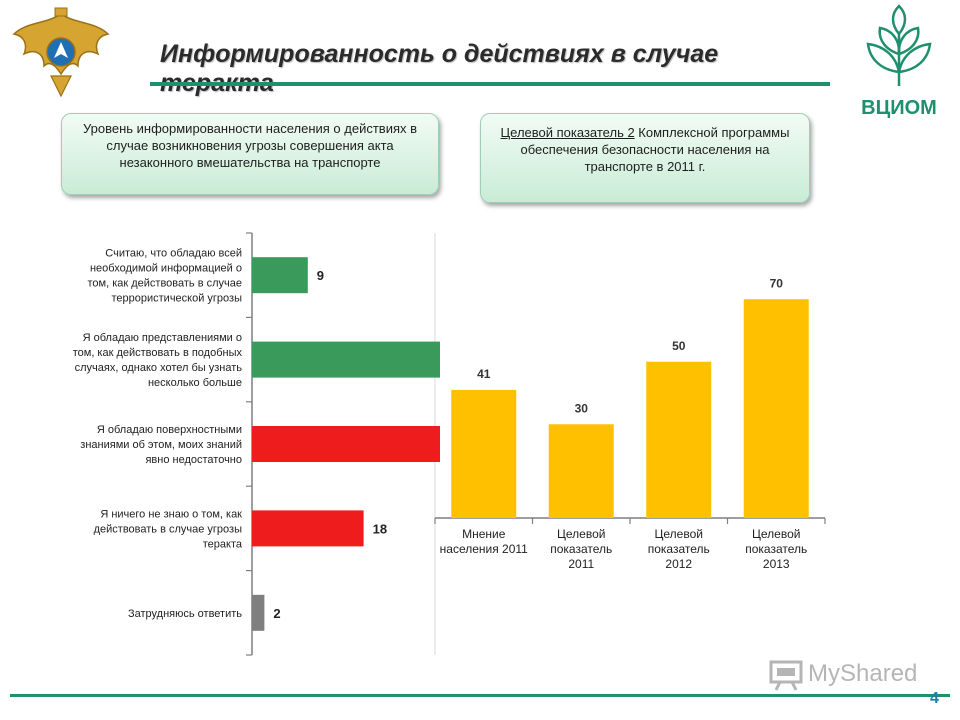 This screenshot has width=960, height=720. I want to click on category-label: Затрудняюсь ответить, so click(185, 614).